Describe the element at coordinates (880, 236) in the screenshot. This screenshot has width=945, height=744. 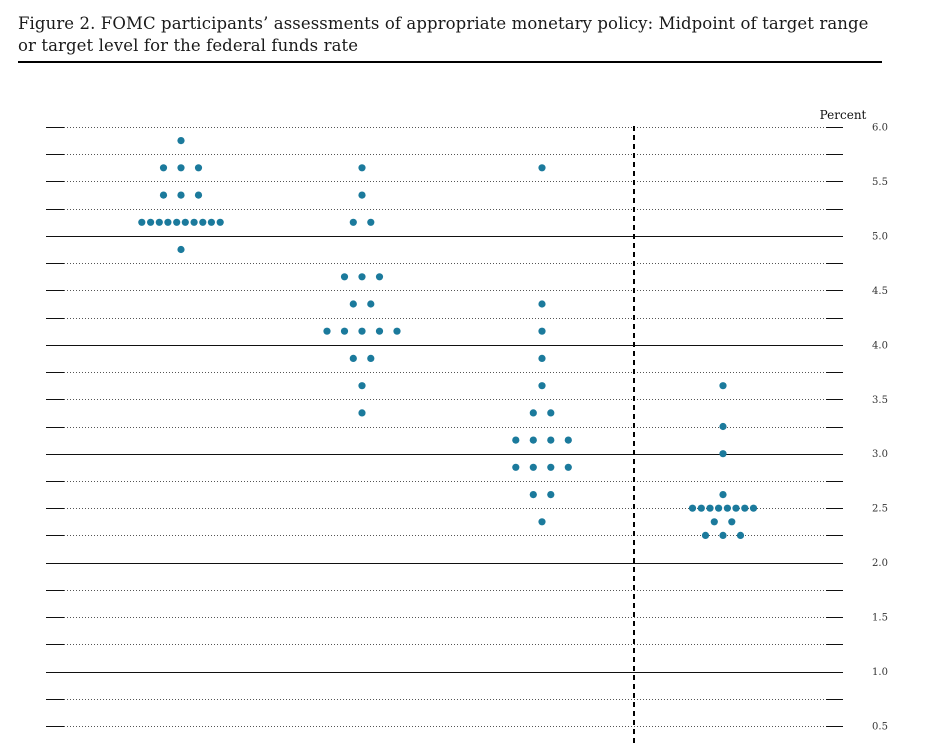
I see `y-tick-label: 5.0` at that location.